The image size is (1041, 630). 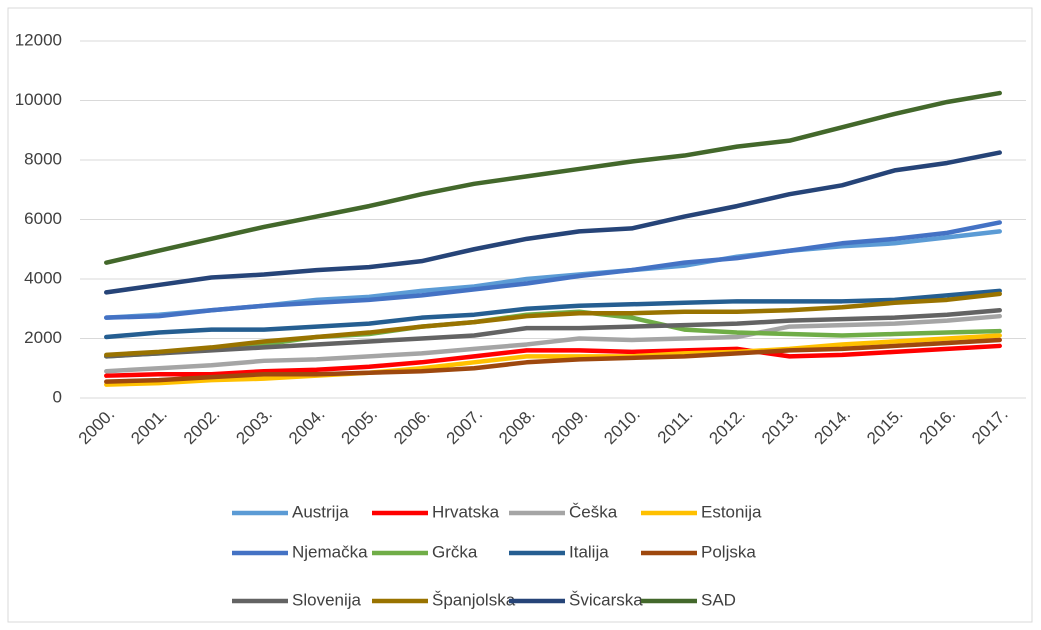 What do you see at coordinates (327, 599) in the screenshot?
I see `legend-label: Slovenija` at bounding box center [327, 599].